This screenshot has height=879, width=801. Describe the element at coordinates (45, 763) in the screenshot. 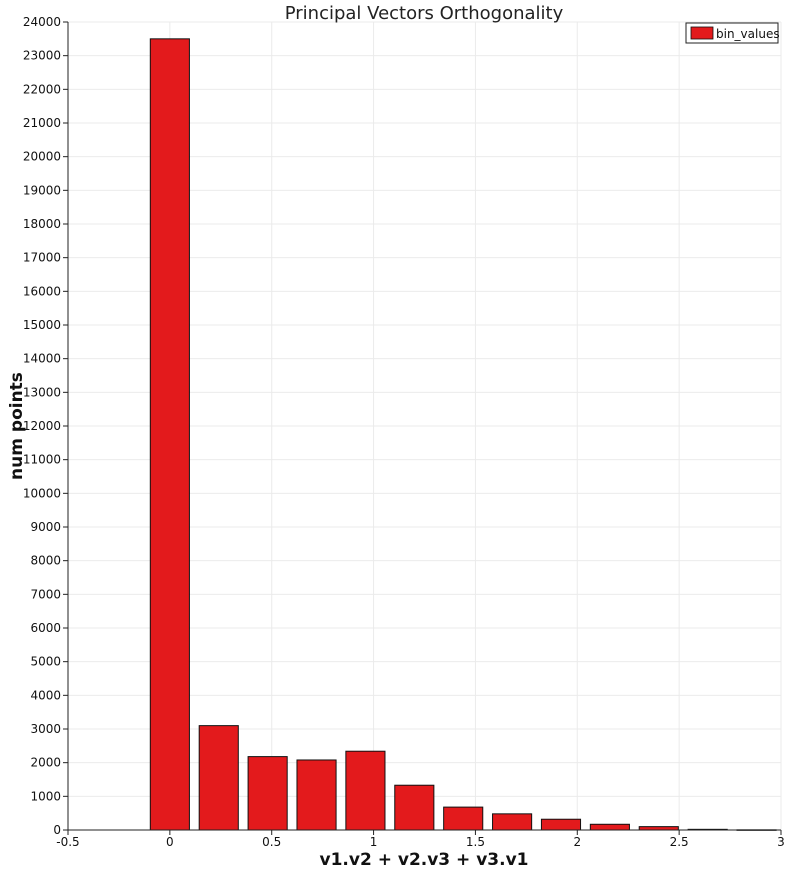

I see `y-tick-label: 2000` at that location.